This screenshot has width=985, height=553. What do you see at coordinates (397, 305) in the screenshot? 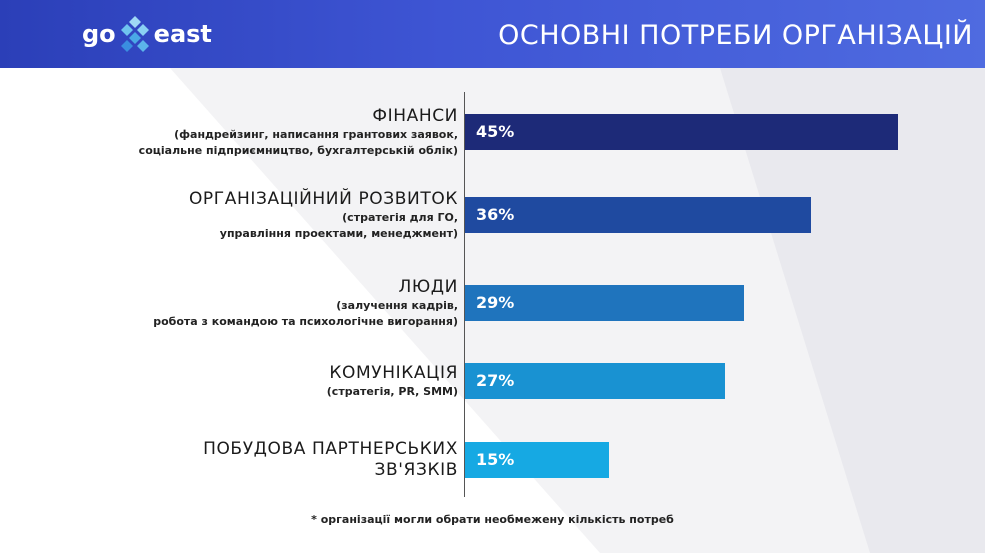
I see `category-subtitle: (залучення кадрів,` at bounding box center [397, 305].